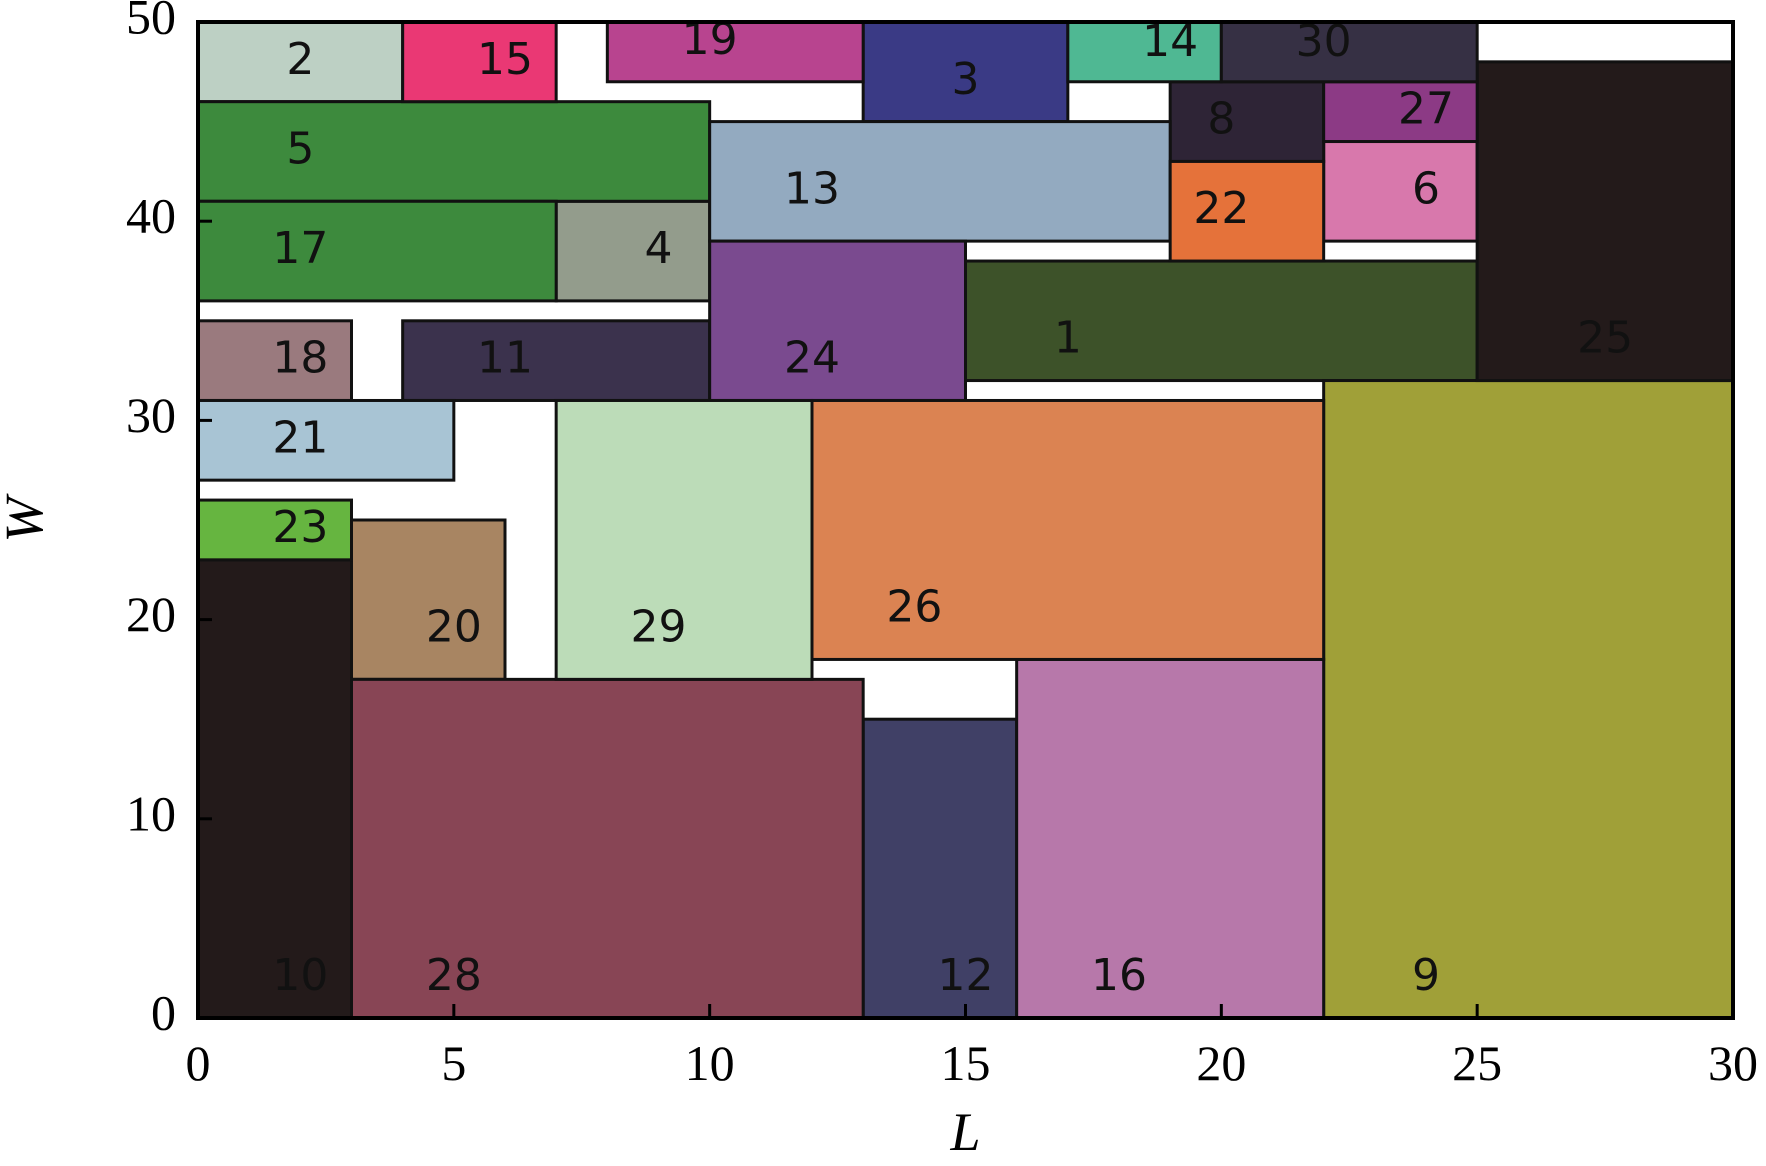  Describe the element at coordinates (169, 520) in the screenshot. I see `y-axis-ticks: 0 10 20 30 40 50` at that location.